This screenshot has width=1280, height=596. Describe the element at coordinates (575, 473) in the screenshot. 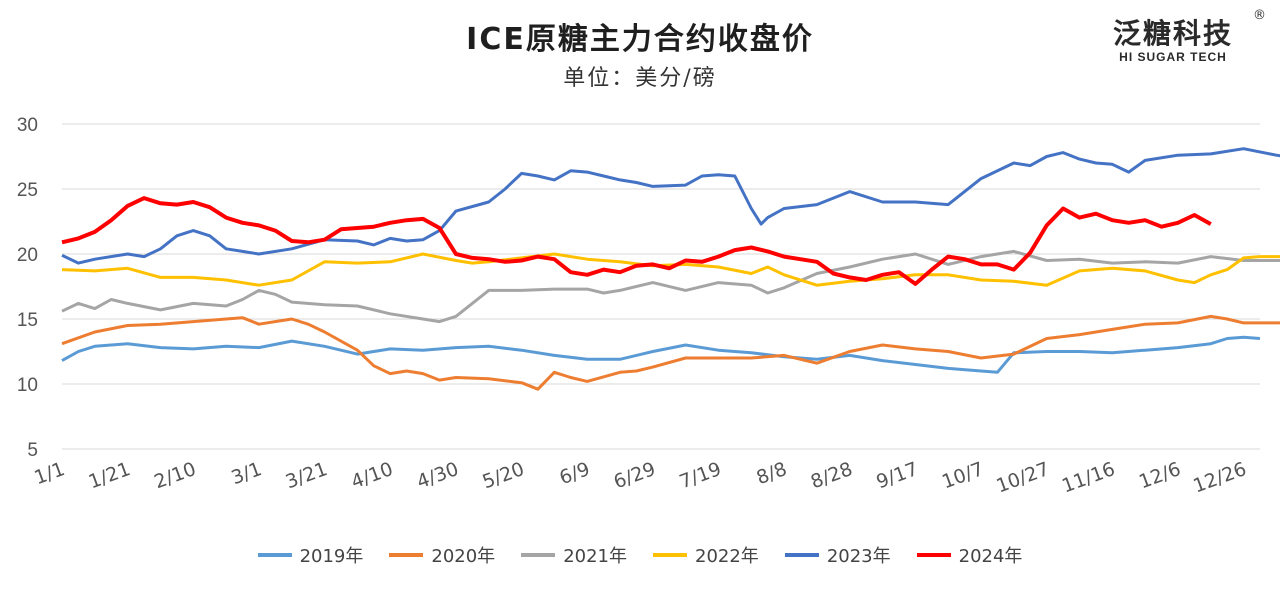

I see `x-tick-label: 6/9` at that location.